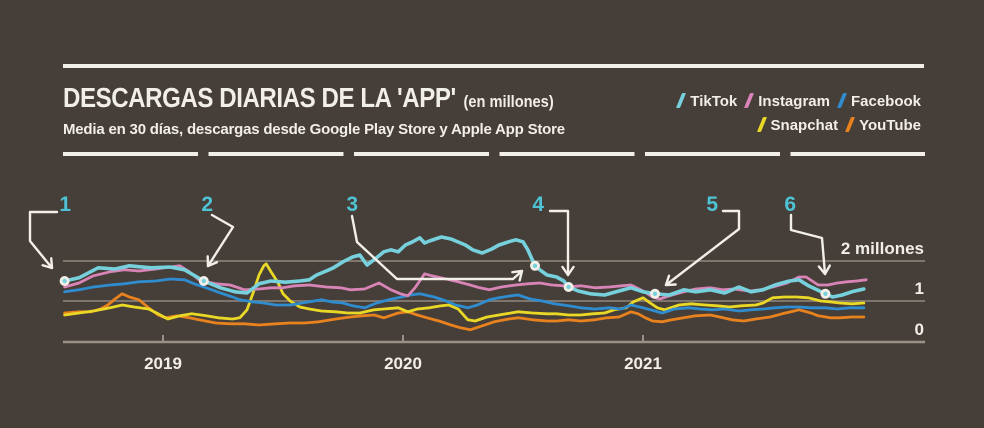 Image resolution: width=984 pixels, height=428 pixels. Describe the element at coordinates (890, 125) in the screenshot. I see `legend-label-youtube: YouTube` at that location.